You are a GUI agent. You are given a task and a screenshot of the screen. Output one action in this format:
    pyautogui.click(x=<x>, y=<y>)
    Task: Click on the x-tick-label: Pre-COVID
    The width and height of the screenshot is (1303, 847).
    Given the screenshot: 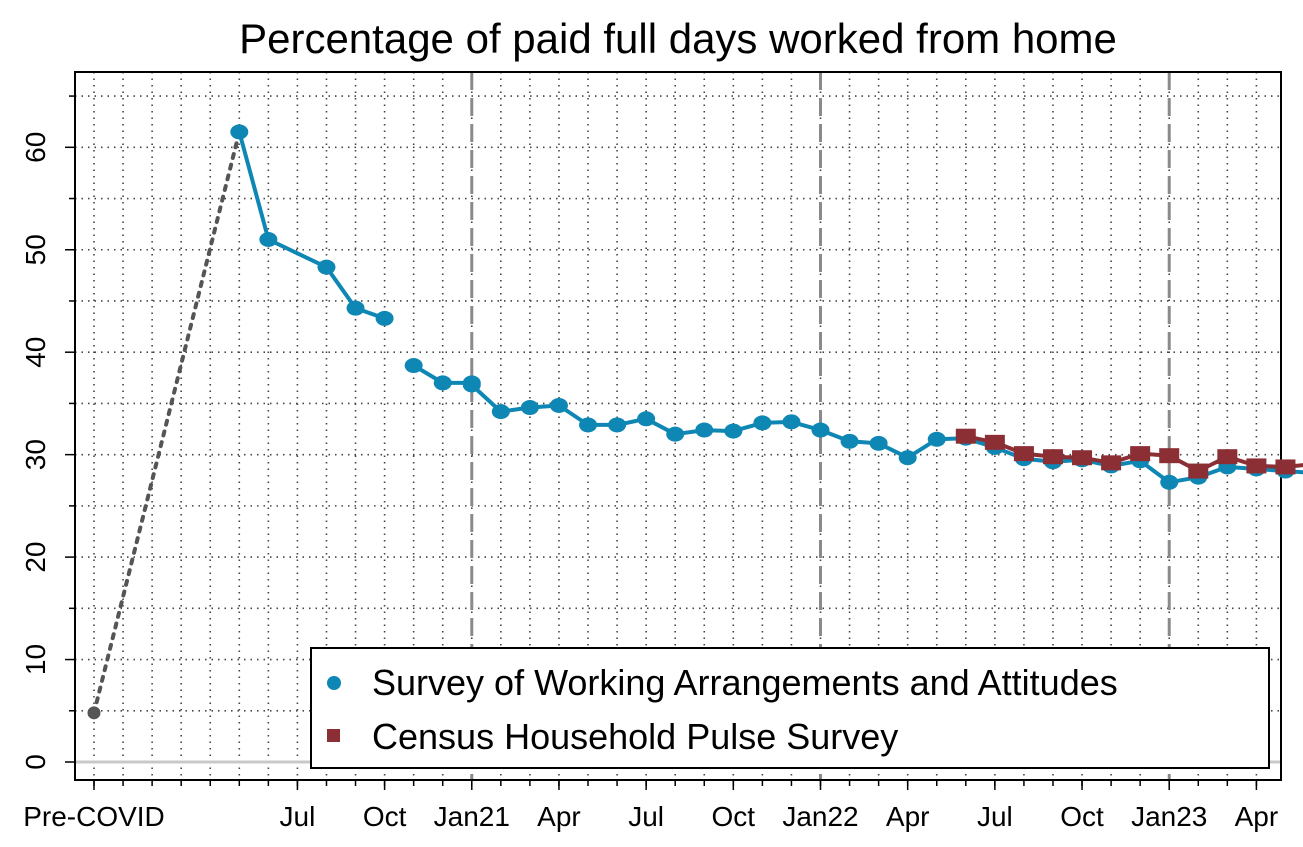 What is the action you would take?
    pyautogui.click(x=94, y=816)
    